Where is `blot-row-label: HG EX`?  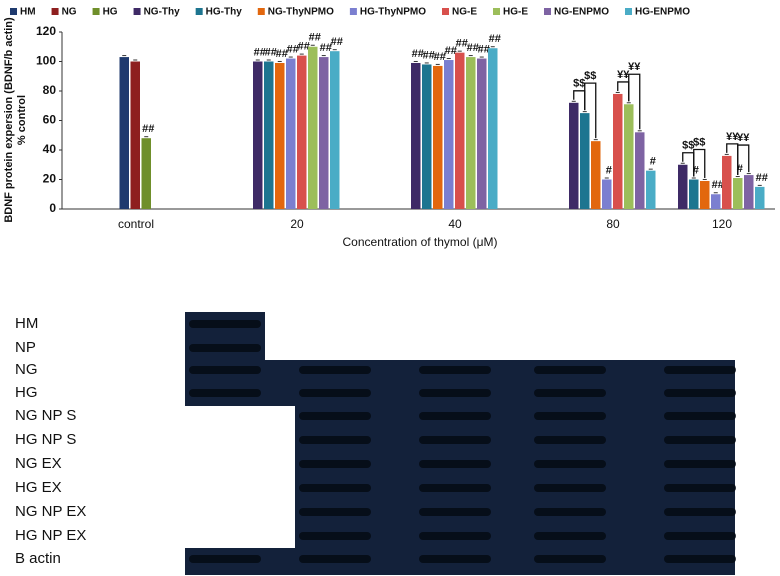
blot-row-label: HG EX is located at coordinates (38, 487).